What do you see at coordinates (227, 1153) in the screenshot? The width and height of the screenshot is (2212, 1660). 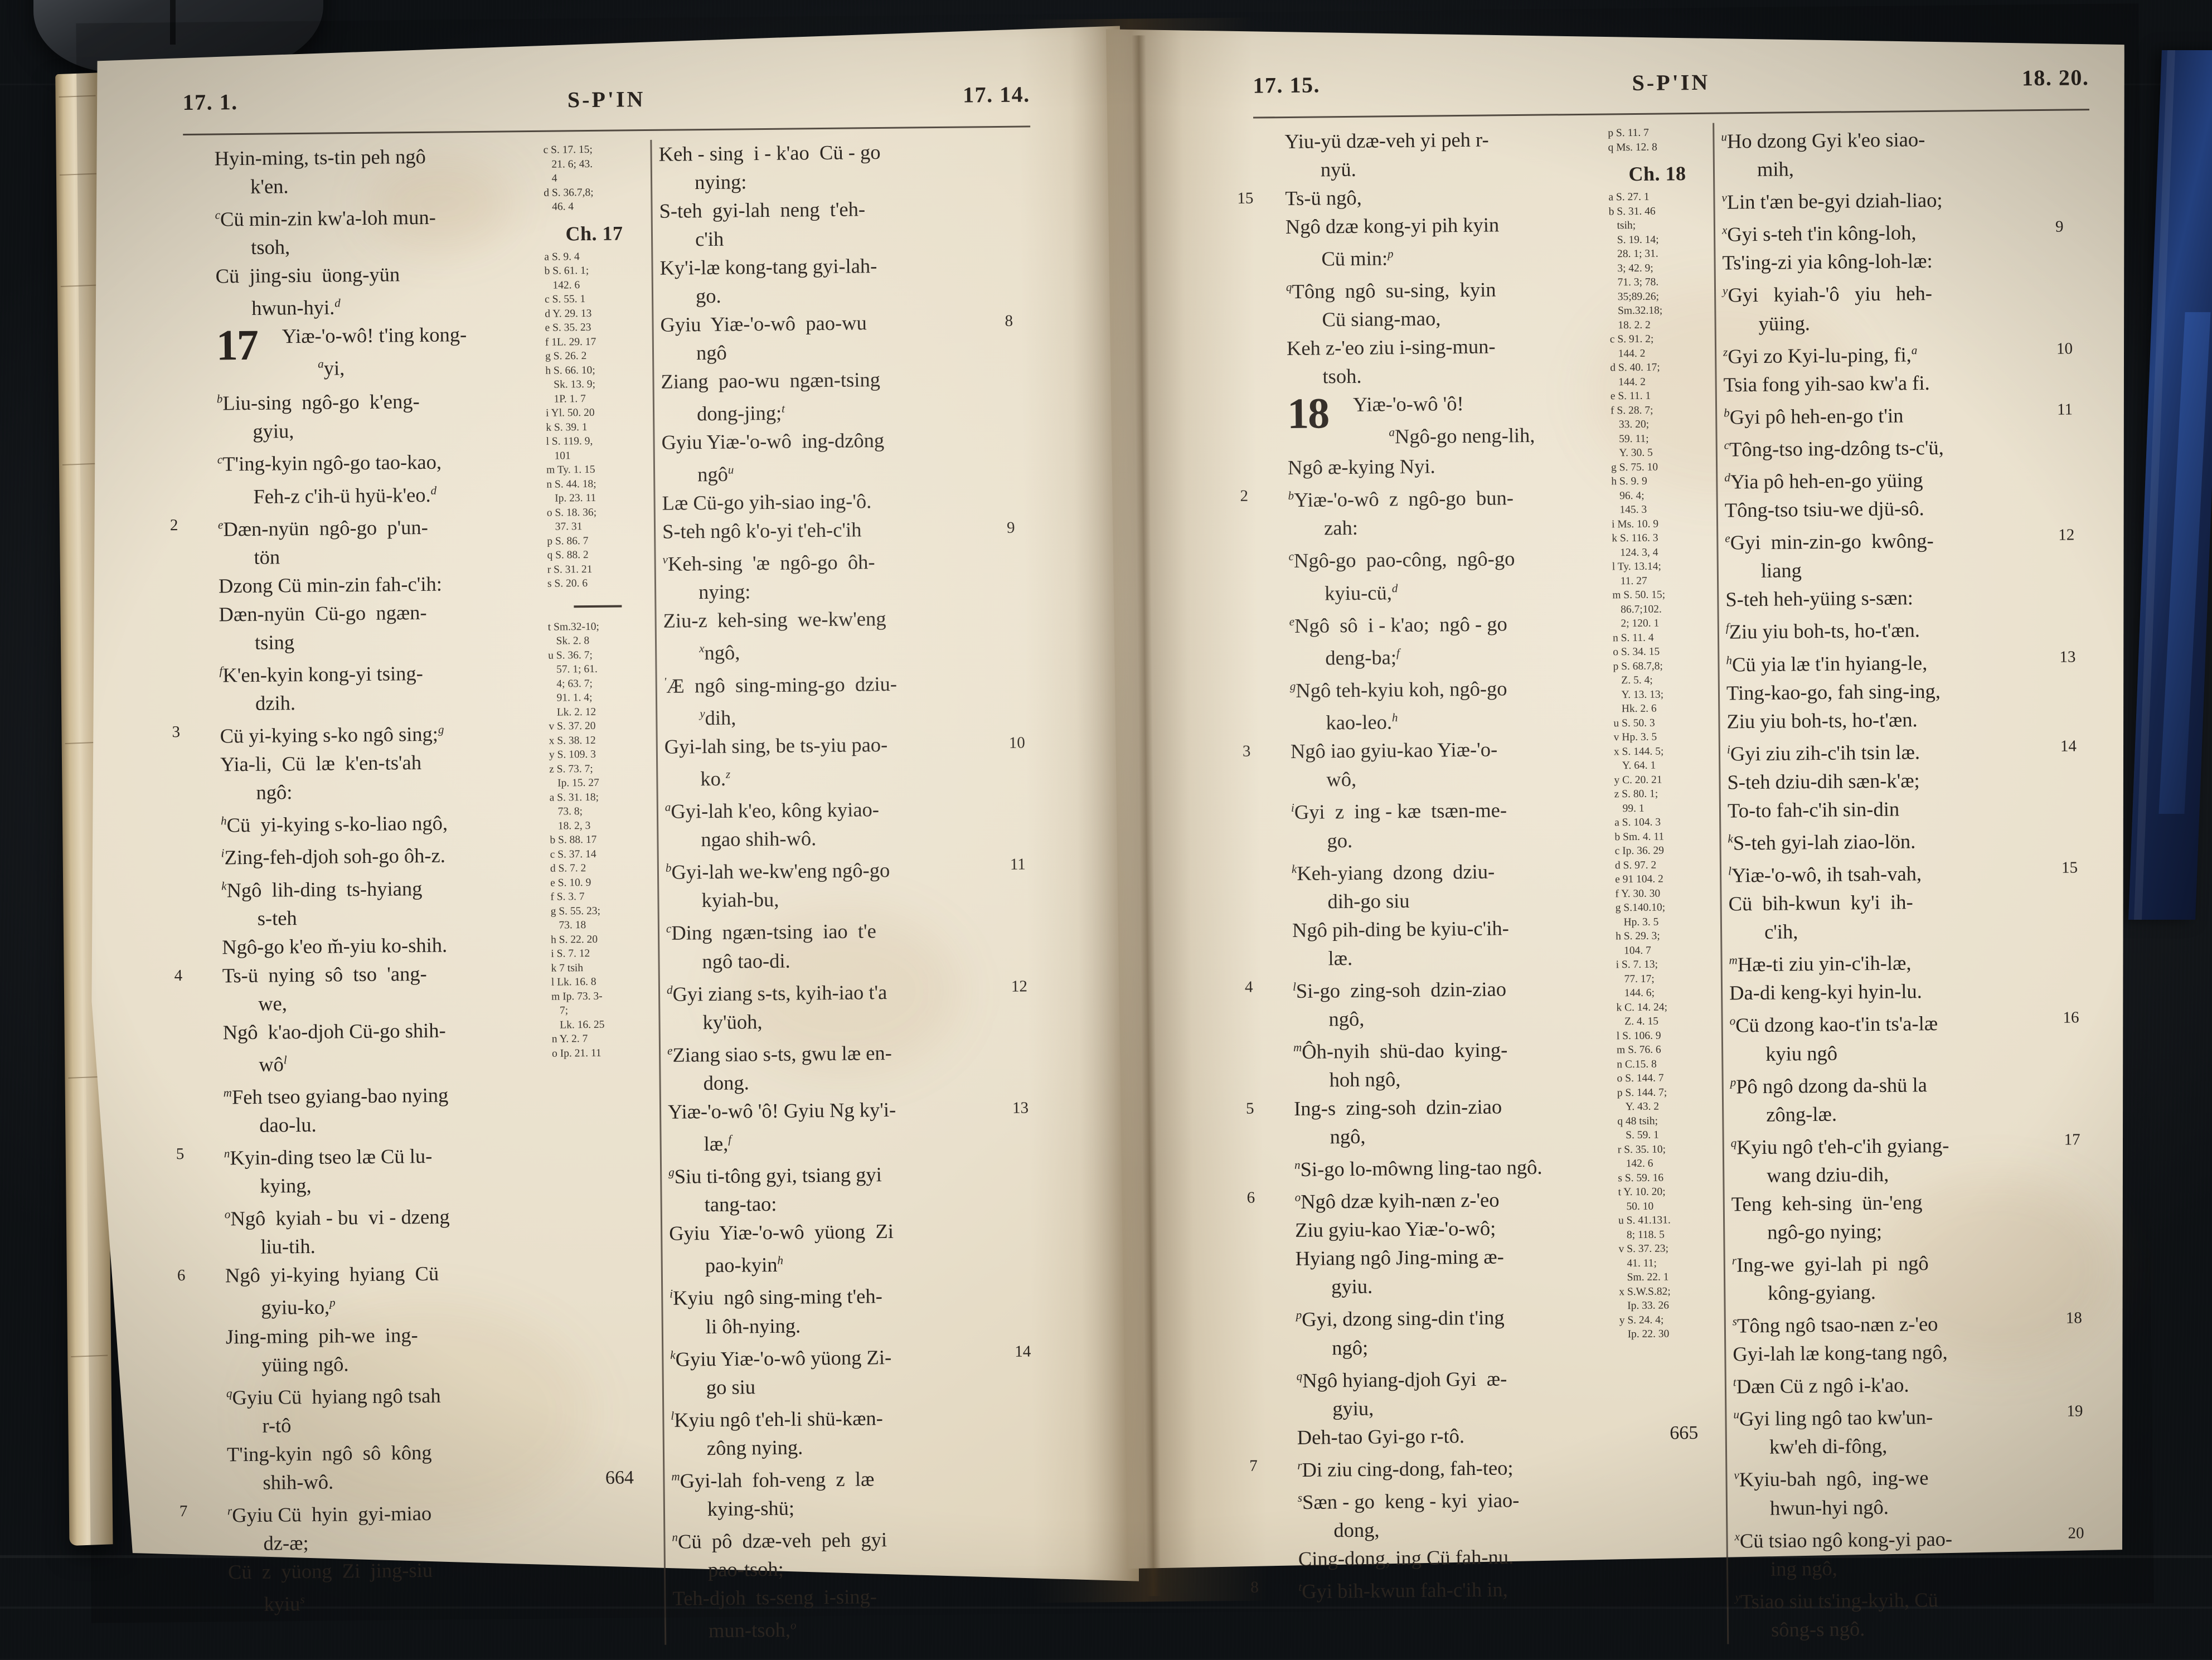 I see `footnote-marker: n` at bounding box center [227, 1153].